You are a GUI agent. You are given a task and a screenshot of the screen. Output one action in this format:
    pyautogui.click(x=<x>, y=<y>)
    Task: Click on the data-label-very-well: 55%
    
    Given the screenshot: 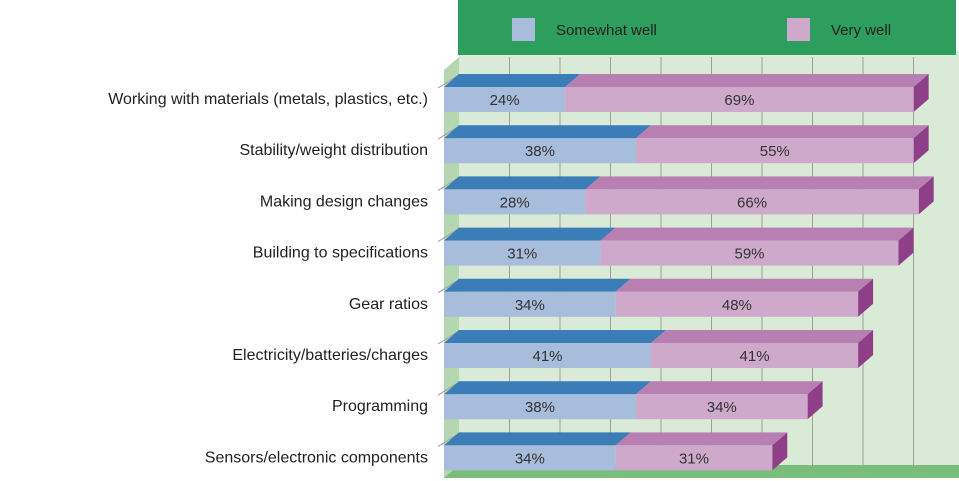 What is the action you would take?
    pyautogui.click(x=775, y=151)
    